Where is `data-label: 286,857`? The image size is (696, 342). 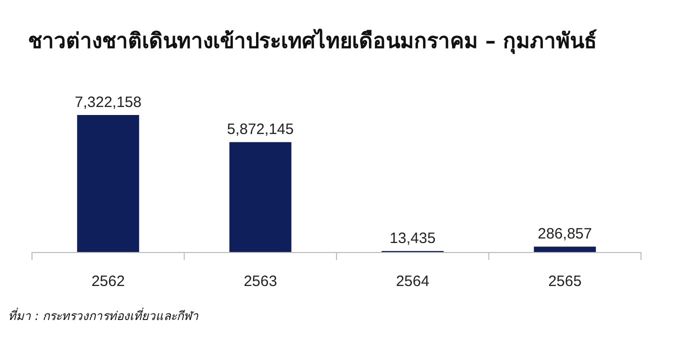 data-label: 286,857 is located at coordinates (565, 234).